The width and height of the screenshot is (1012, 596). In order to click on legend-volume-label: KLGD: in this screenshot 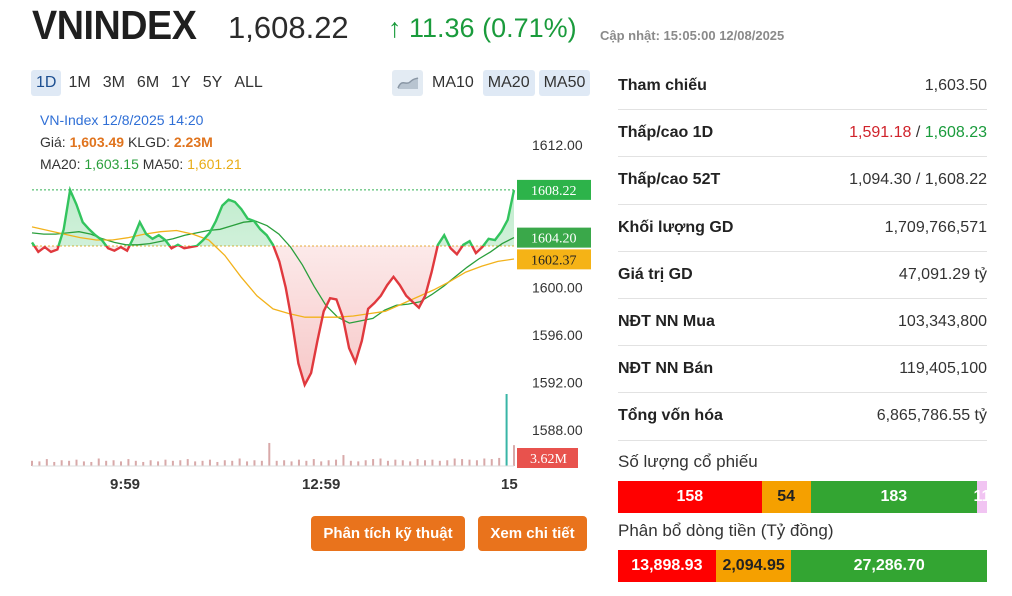, I will do `click(148, 142)`.